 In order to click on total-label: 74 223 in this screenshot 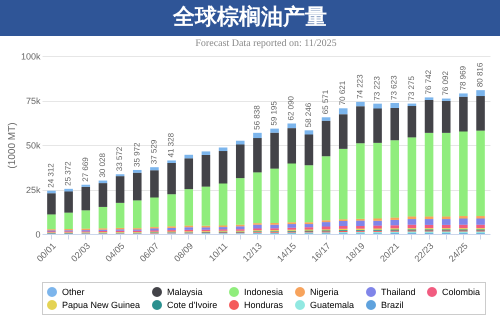, I will do `click(359, 86)`.